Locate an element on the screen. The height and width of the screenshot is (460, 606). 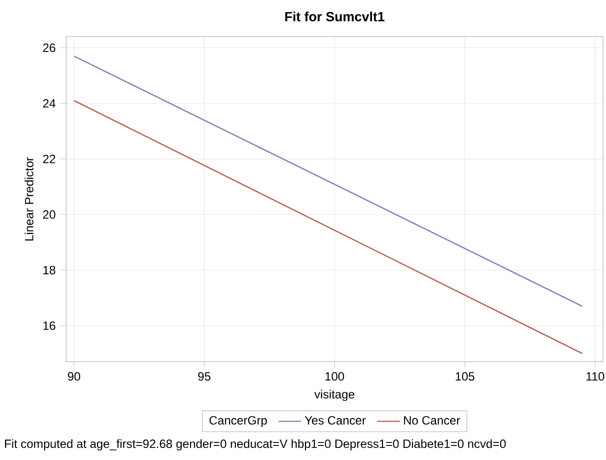
text: Fit computed at age_first=92.68 gender=0 neducat=V hbp1=0 Depress1=0 Diabete1=0 ncvd=0 is located at coordinates (255, 444).